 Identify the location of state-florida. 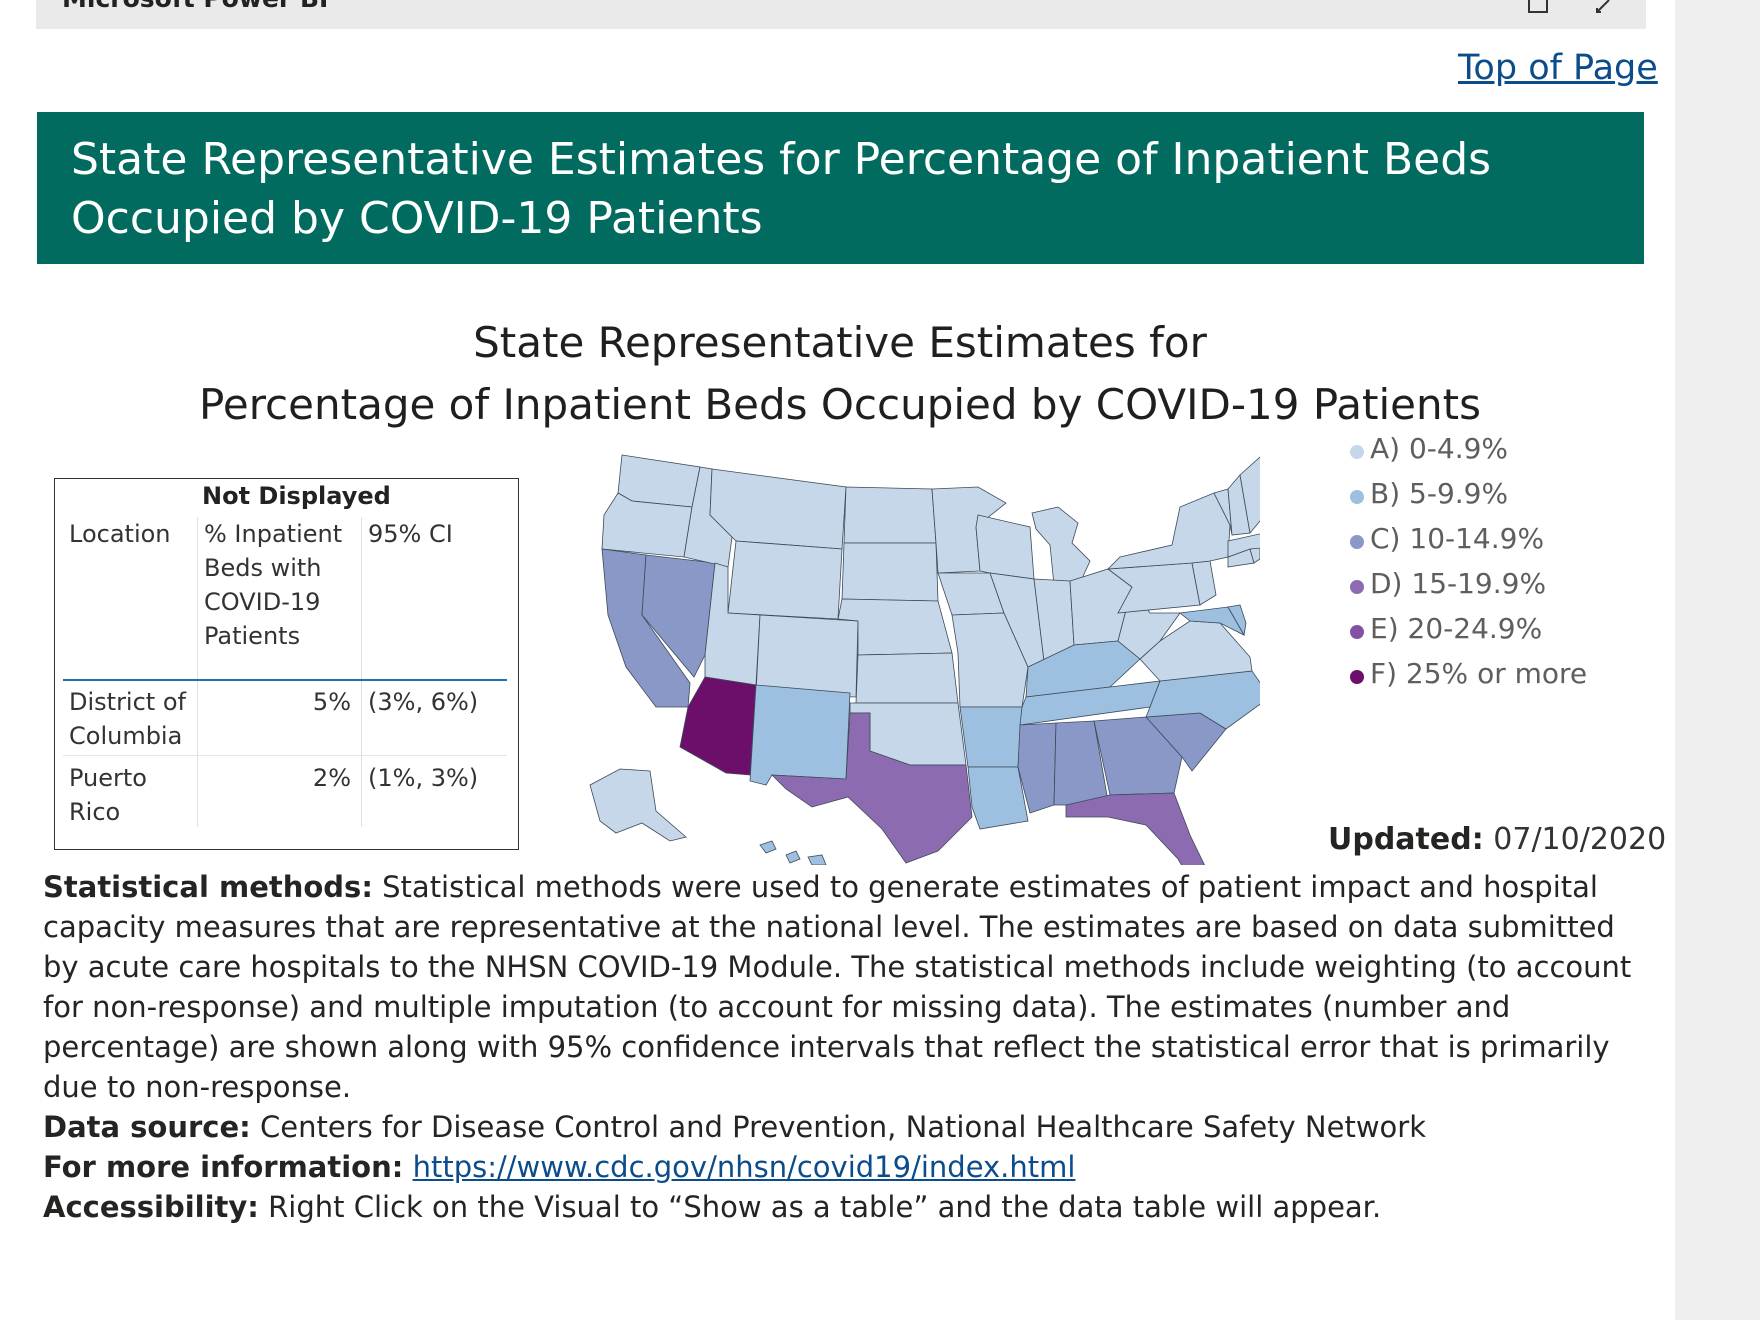
(1142, 828).